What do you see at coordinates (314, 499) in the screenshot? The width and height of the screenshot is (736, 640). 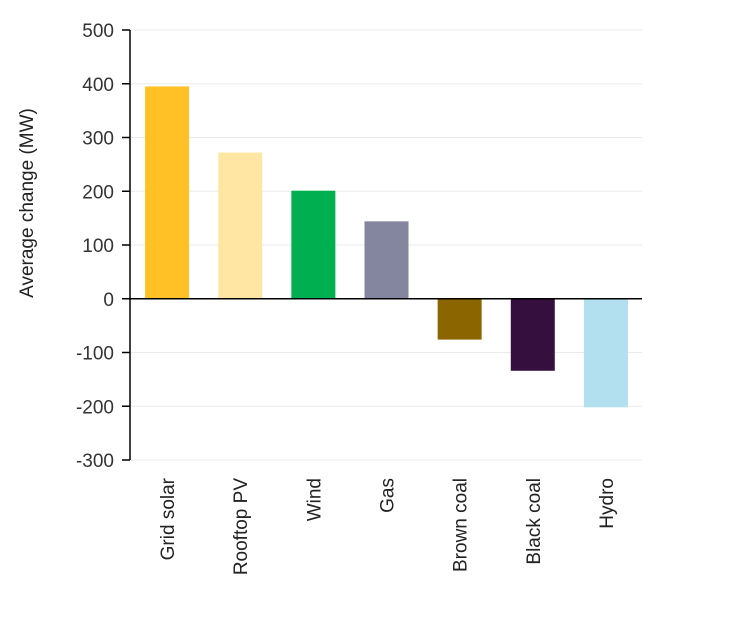 I see `x-category-label: Wind` at bounding box center [314, 499].